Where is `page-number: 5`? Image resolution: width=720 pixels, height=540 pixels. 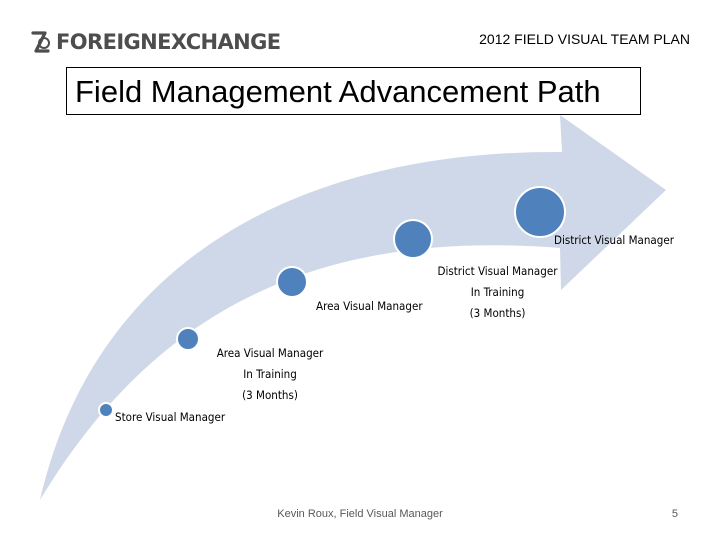 page-number: 5 is located at coordinates (674, 514).